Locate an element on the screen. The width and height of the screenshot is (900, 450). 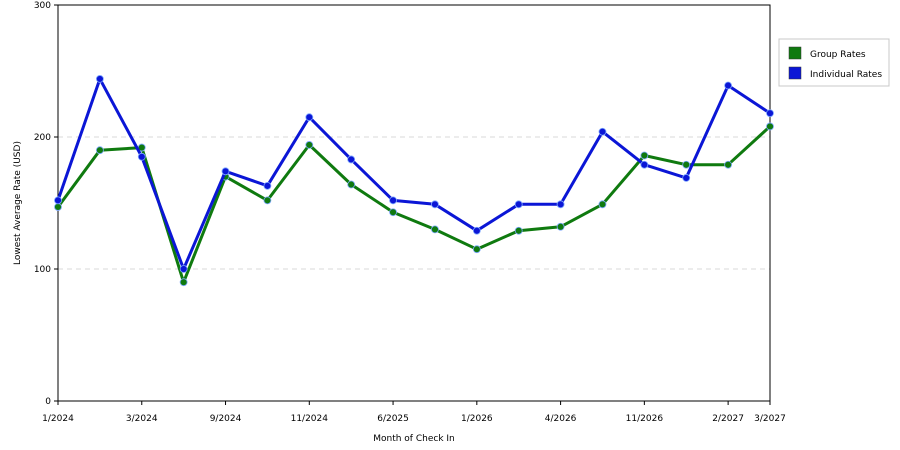
y-axis-ticks: 0 100 200 300 is located at coordinates (46, 204).